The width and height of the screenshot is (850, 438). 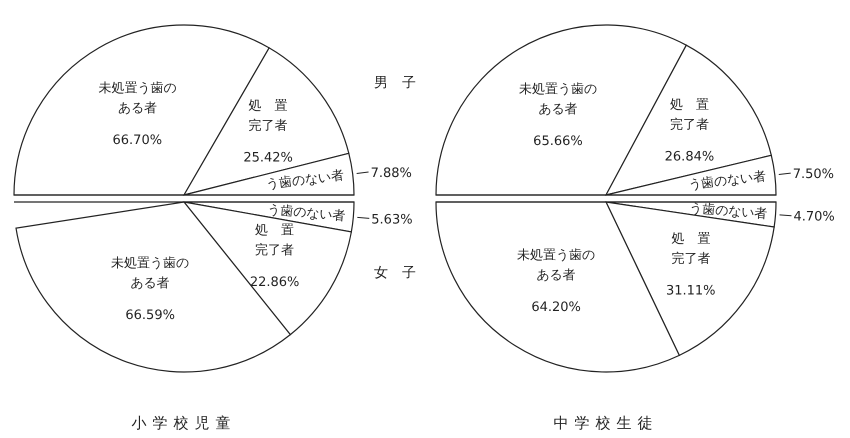 What do you see at coordinates (395, 83) in the screenshot?
I see `text: 男 子` at bounding box center [395, 83].